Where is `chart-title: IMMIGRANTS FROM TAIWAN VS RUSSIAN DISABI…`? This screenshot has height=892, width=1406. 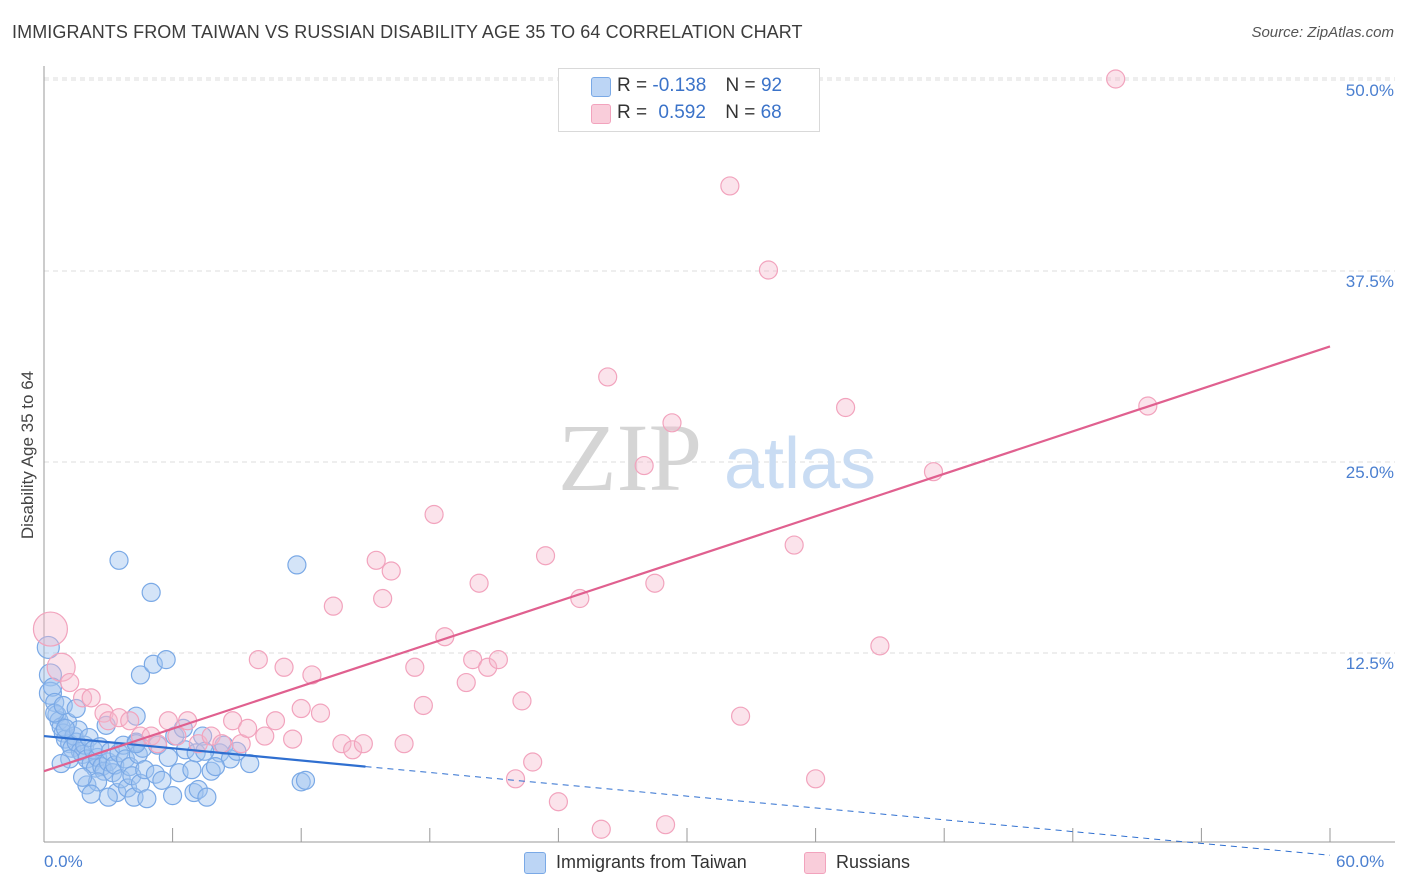 chart-title: IMMIGRANTS FROM TAIWAN VS RUSSIAN DISABI… is located at coordinates (407, 32).